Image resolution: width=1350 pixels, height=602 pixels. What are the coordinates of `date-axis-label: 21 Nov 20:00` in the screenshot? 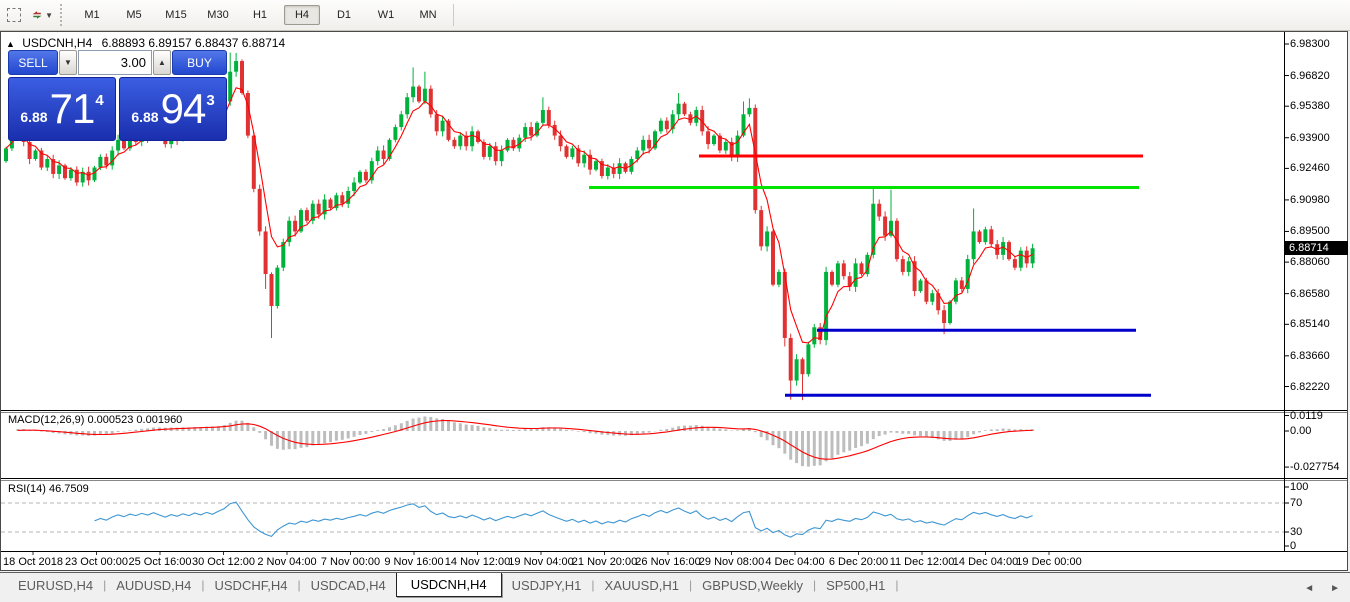 It's located at (604, 562).